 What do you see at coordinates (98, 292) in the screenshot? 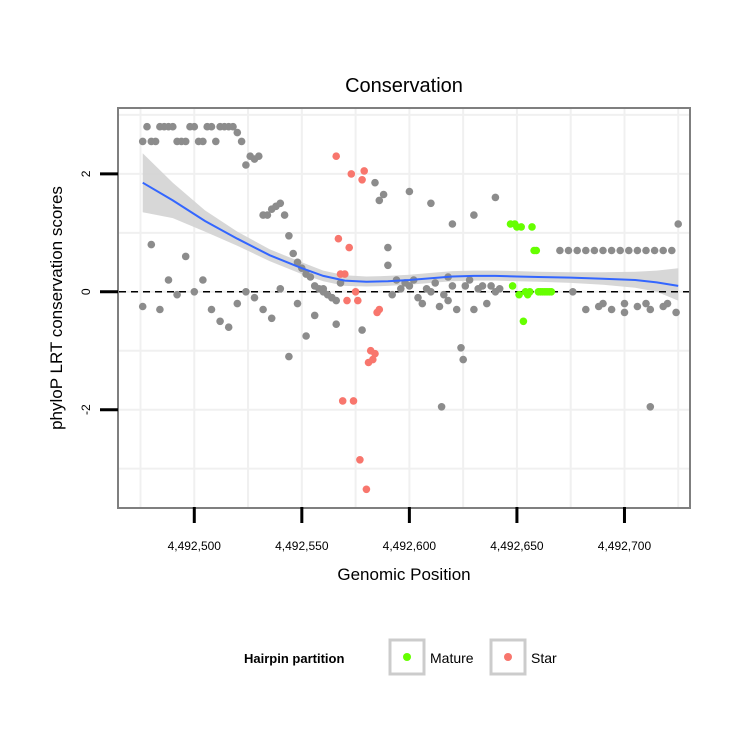
I see `y-axis: -2 0 2` at bounding box center [98, 292].